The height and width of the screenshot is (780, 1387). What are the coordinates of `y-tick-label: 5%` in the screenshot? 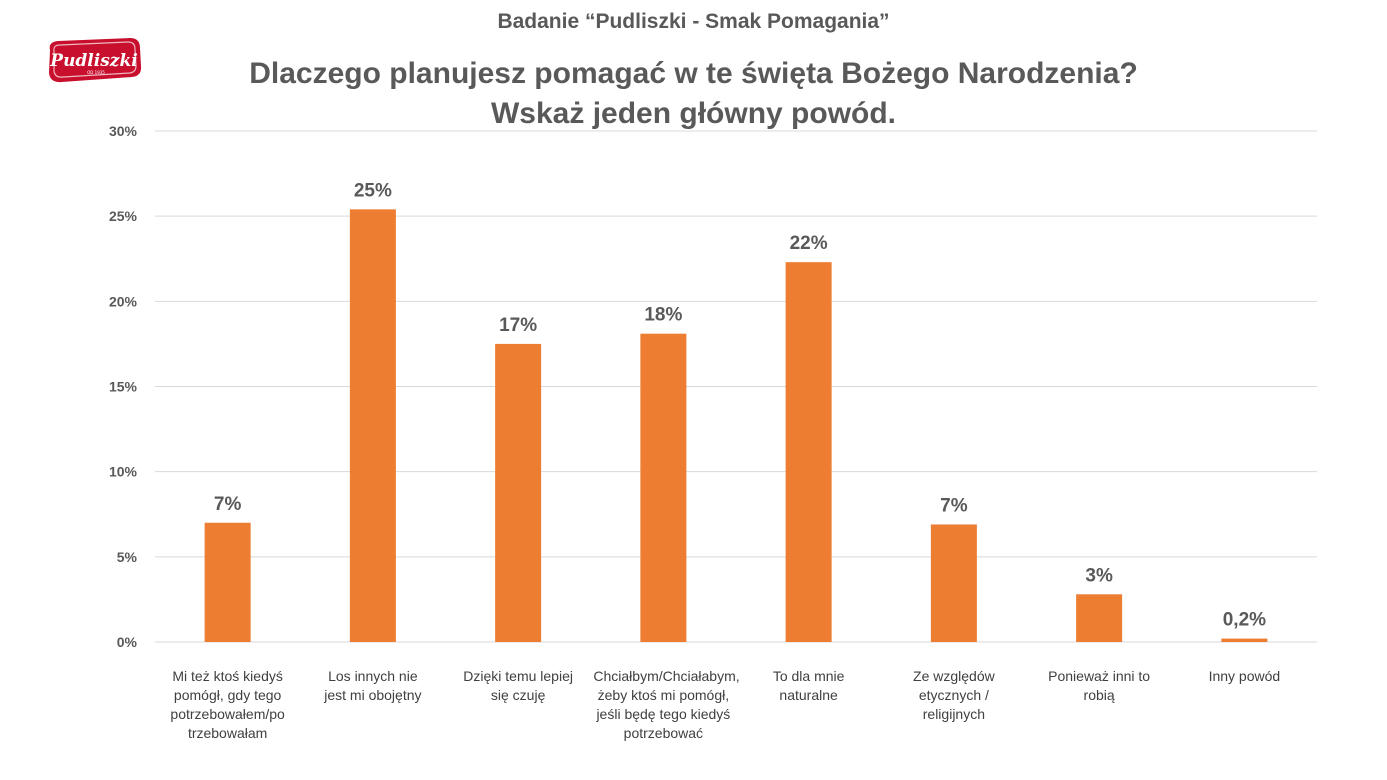 It's located at (127, 557).